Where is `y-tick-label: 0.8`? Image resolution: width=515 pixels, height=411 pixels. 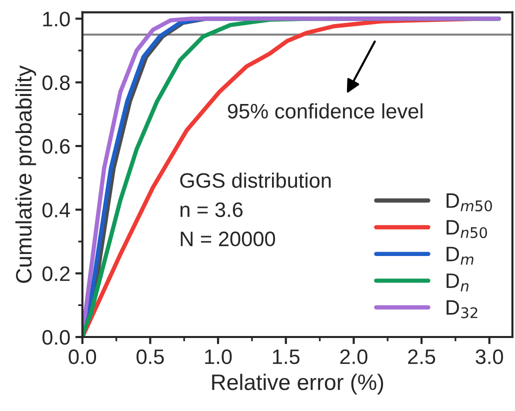 y-tick-label: 0.8 is located at coordinates (56, 82).